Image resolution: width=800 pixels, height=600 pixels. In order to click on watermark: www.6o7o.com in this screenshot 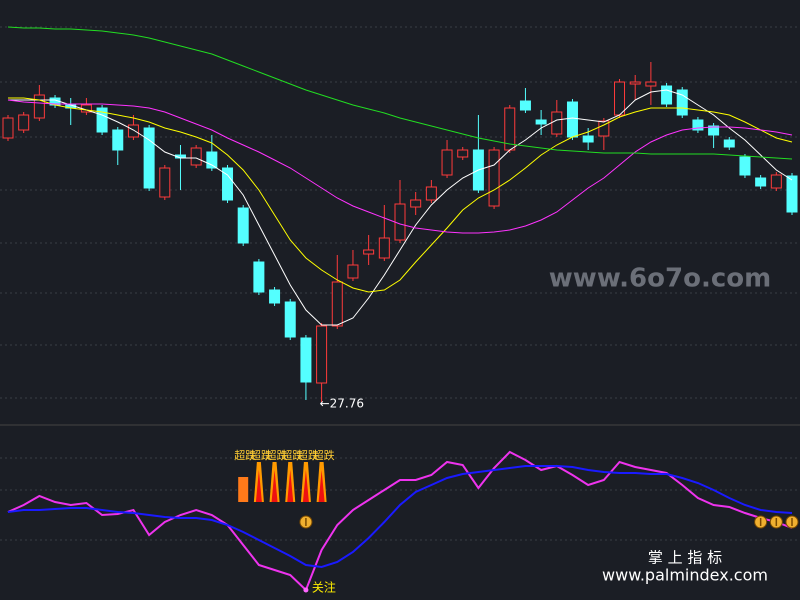, I will do `click(660, 279)`.